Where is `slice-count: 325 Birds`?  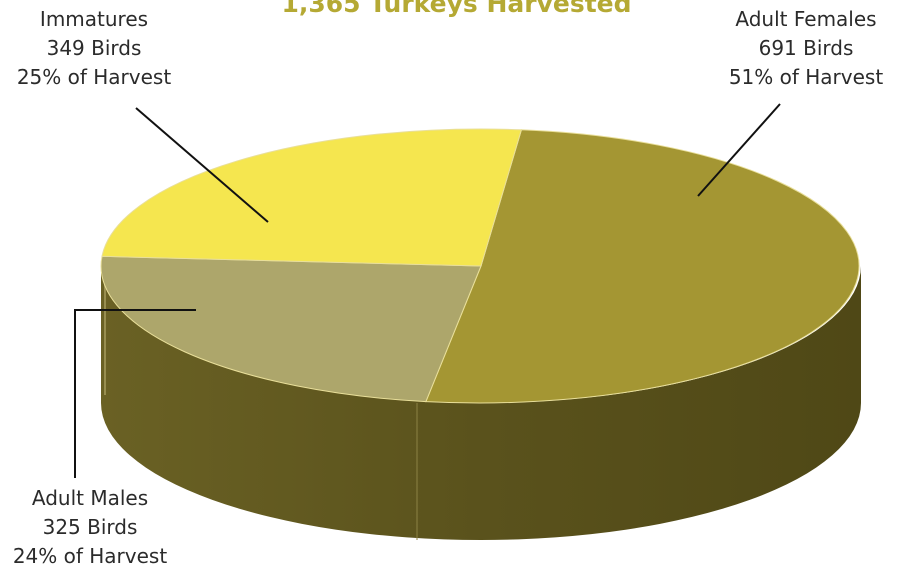
slice-count: 325 Birds is located at coordinates (90, 527).